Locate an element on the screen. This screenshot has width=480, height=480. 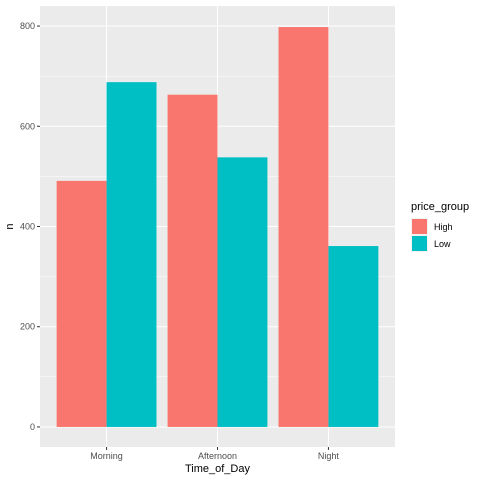
legend-key-low is located at coordinates (419, 243).